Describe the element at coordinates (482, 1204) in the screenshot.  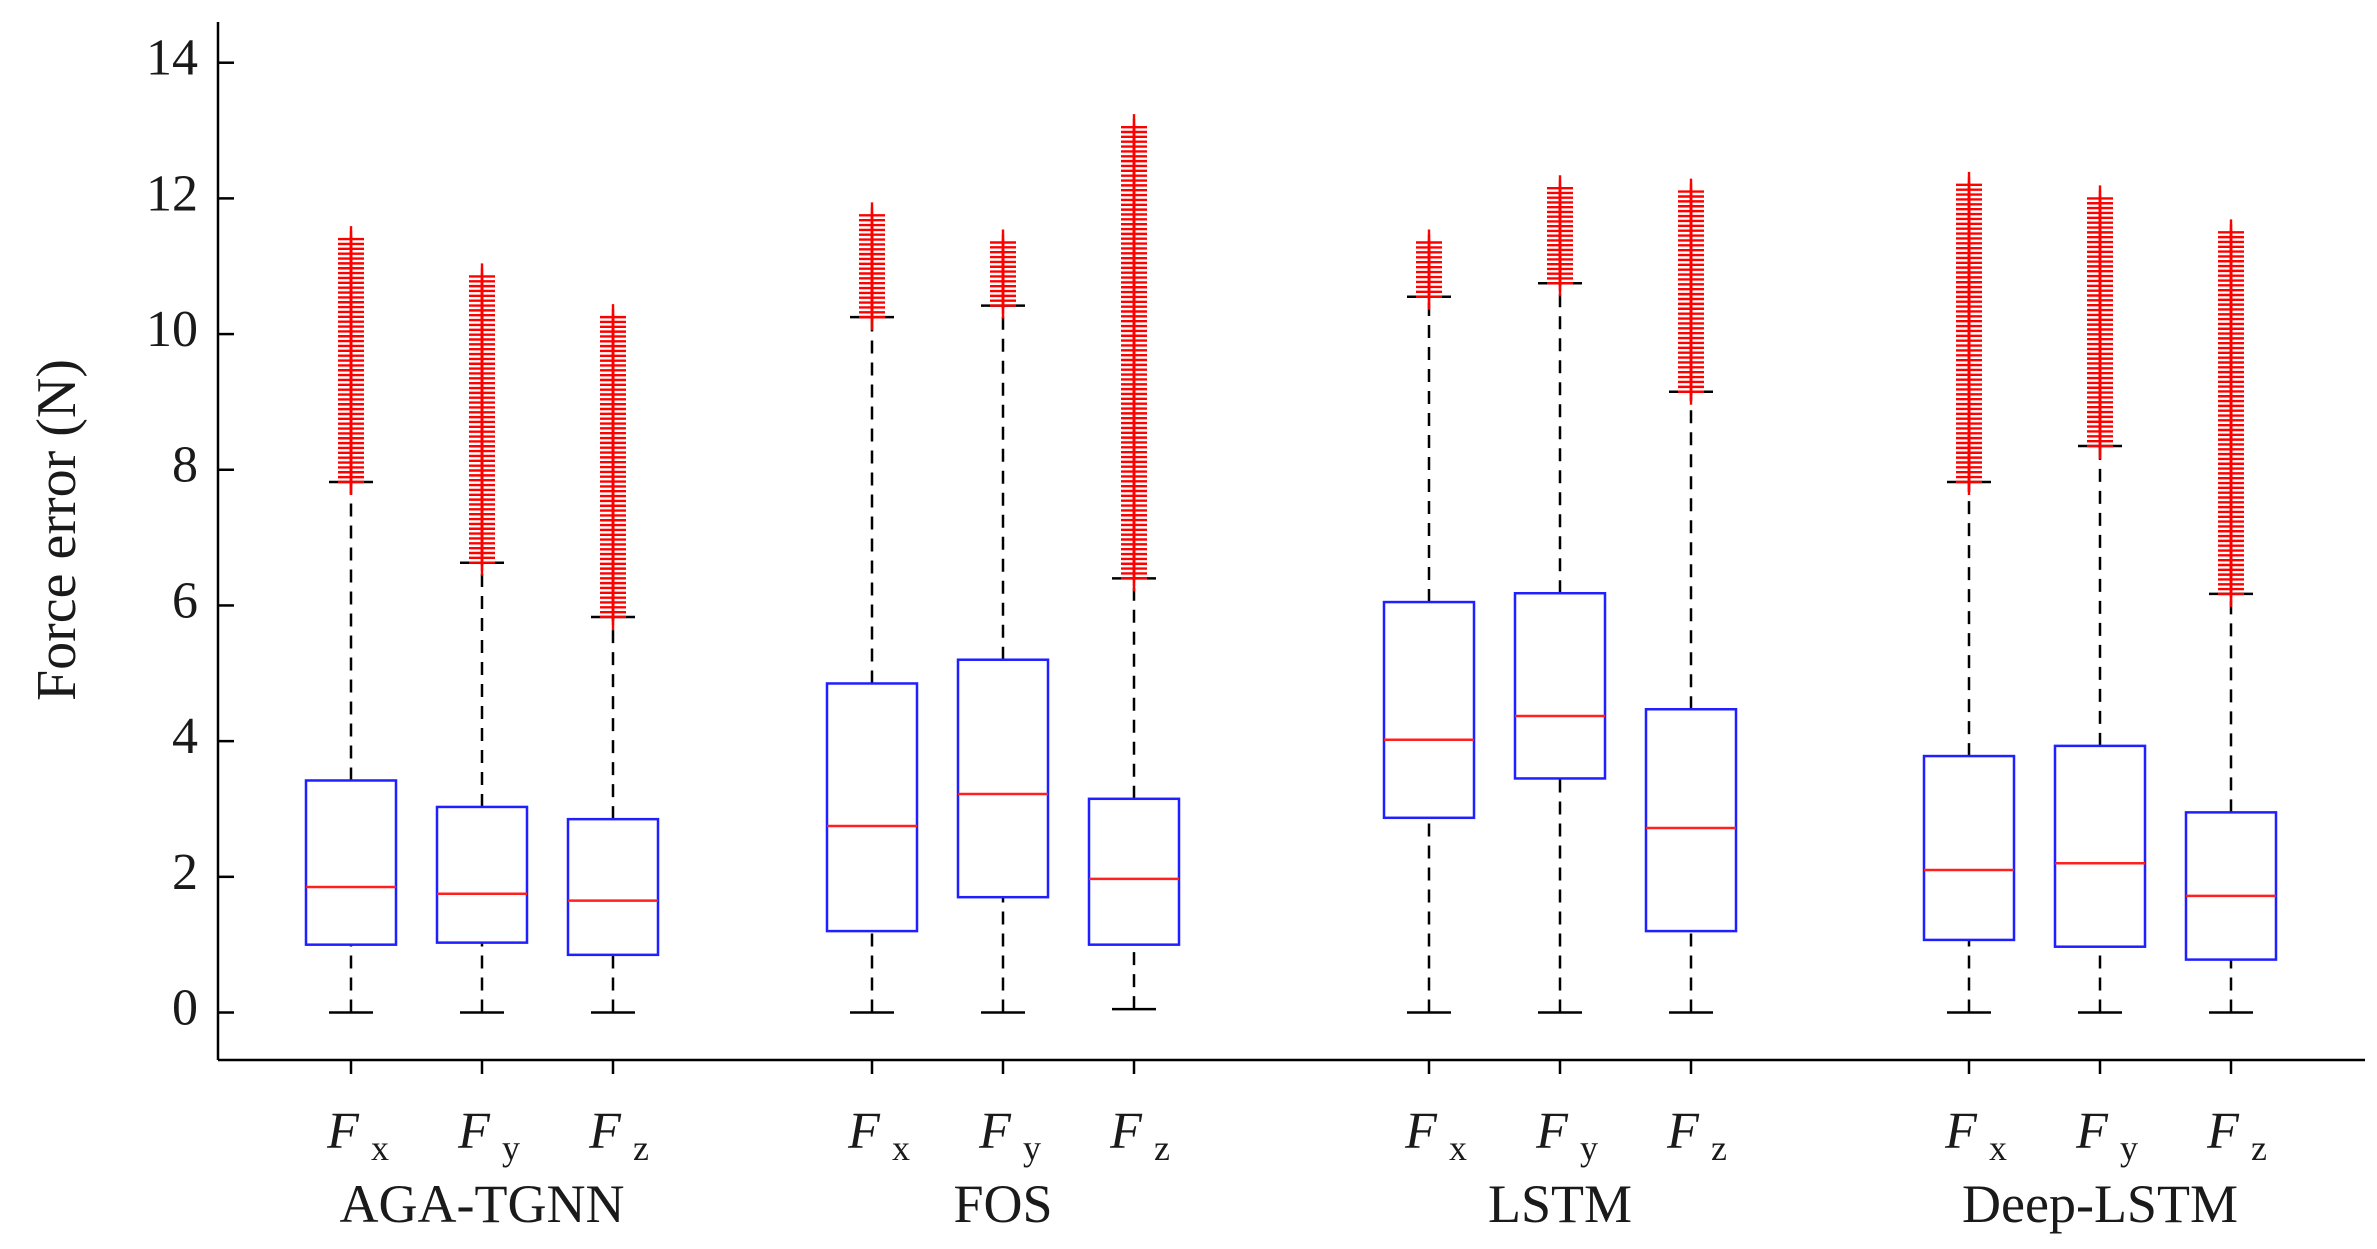
I see `group-label: AGA-TGNN` at that location.